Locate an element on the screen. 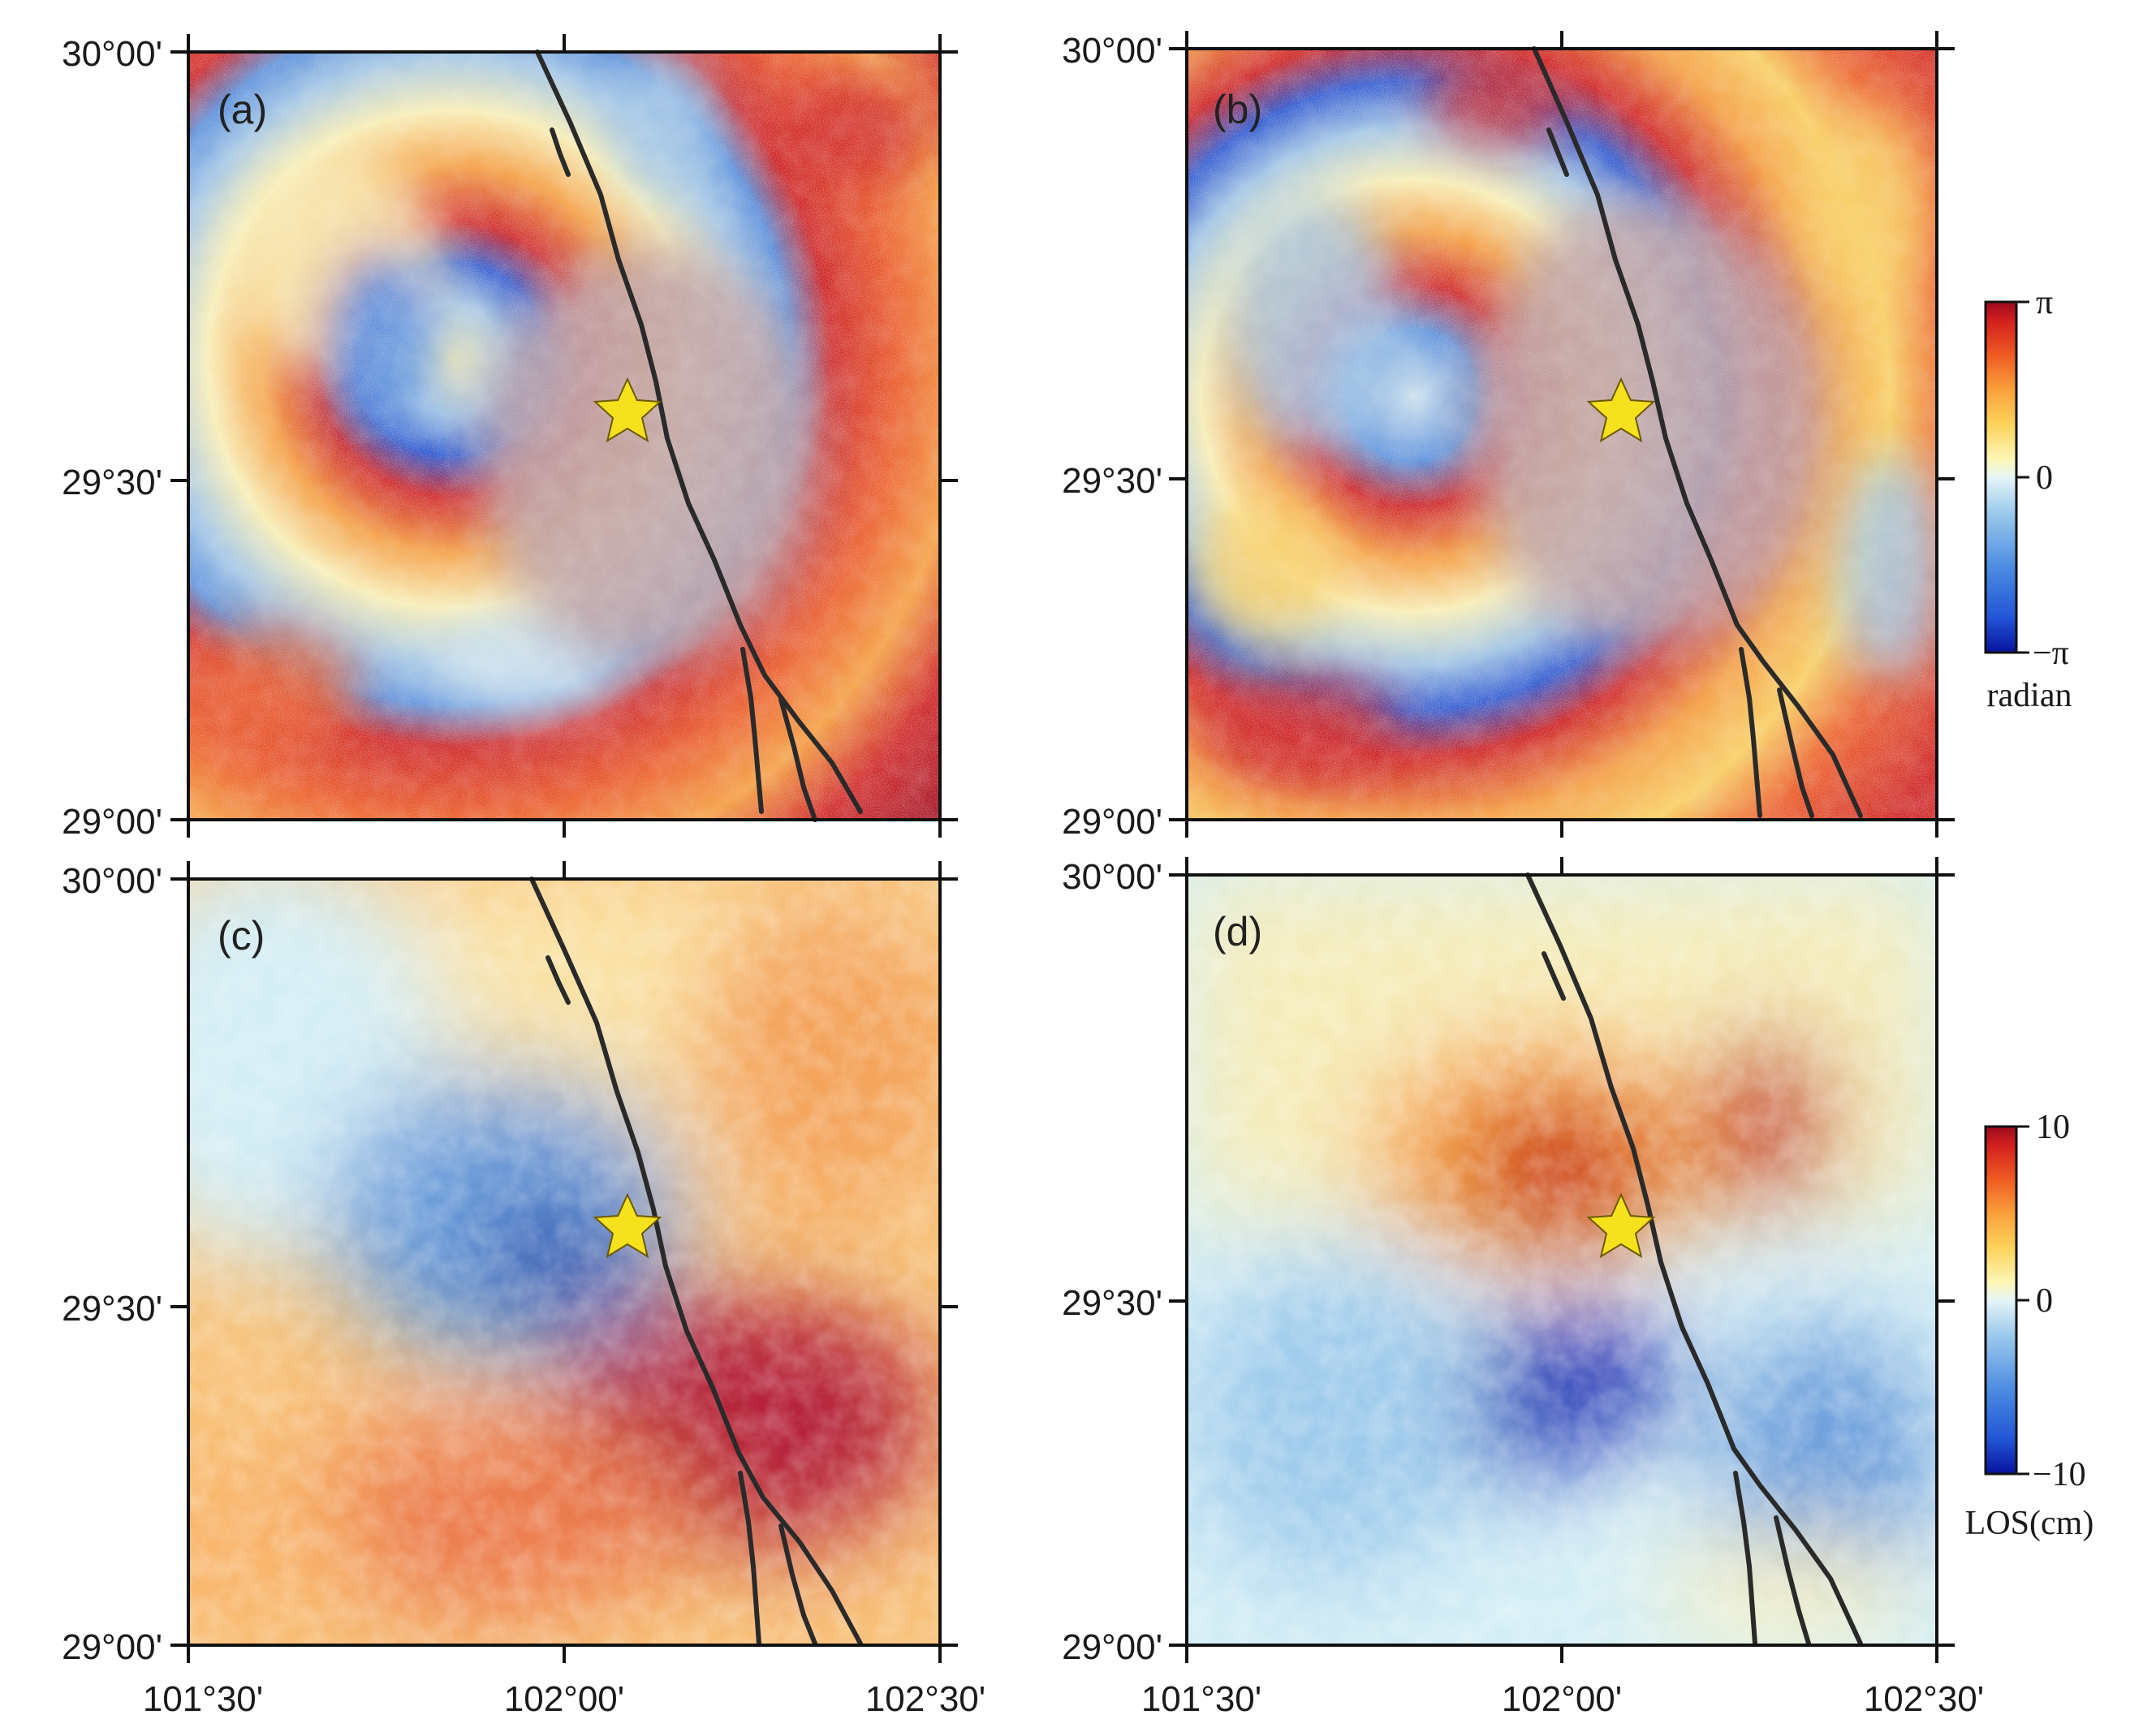 The width and height of the screenshot is (2156, 1732). lat-label-d-top: 30°00' is located at coordinates (1112, 877).